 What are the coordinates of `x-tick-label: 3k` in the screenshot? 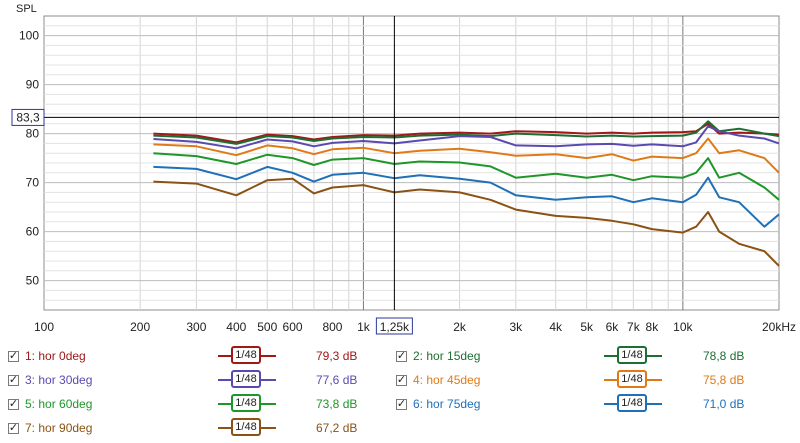 It's located at (516, 327).